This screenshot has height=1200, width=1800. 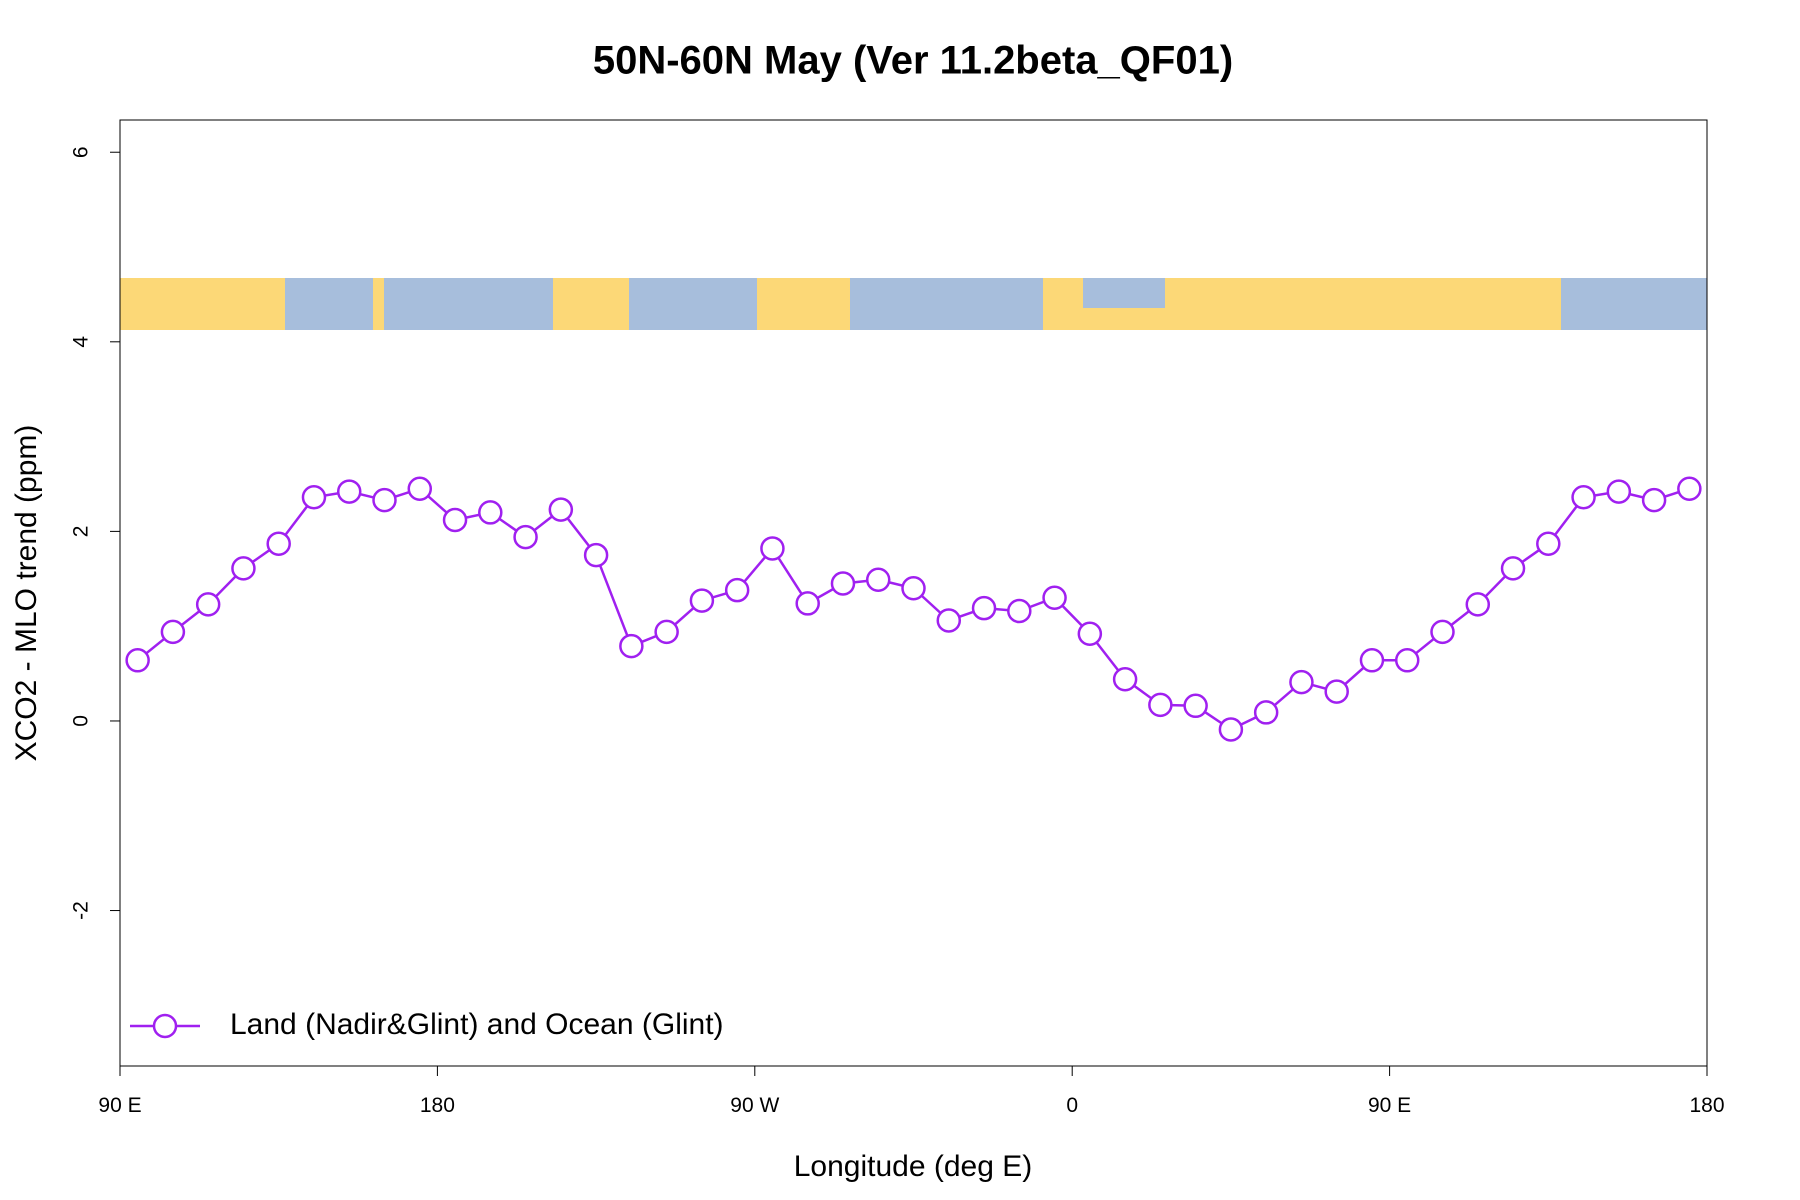 I want to click on y-tick-label: 4, so click(x=81, y=342).